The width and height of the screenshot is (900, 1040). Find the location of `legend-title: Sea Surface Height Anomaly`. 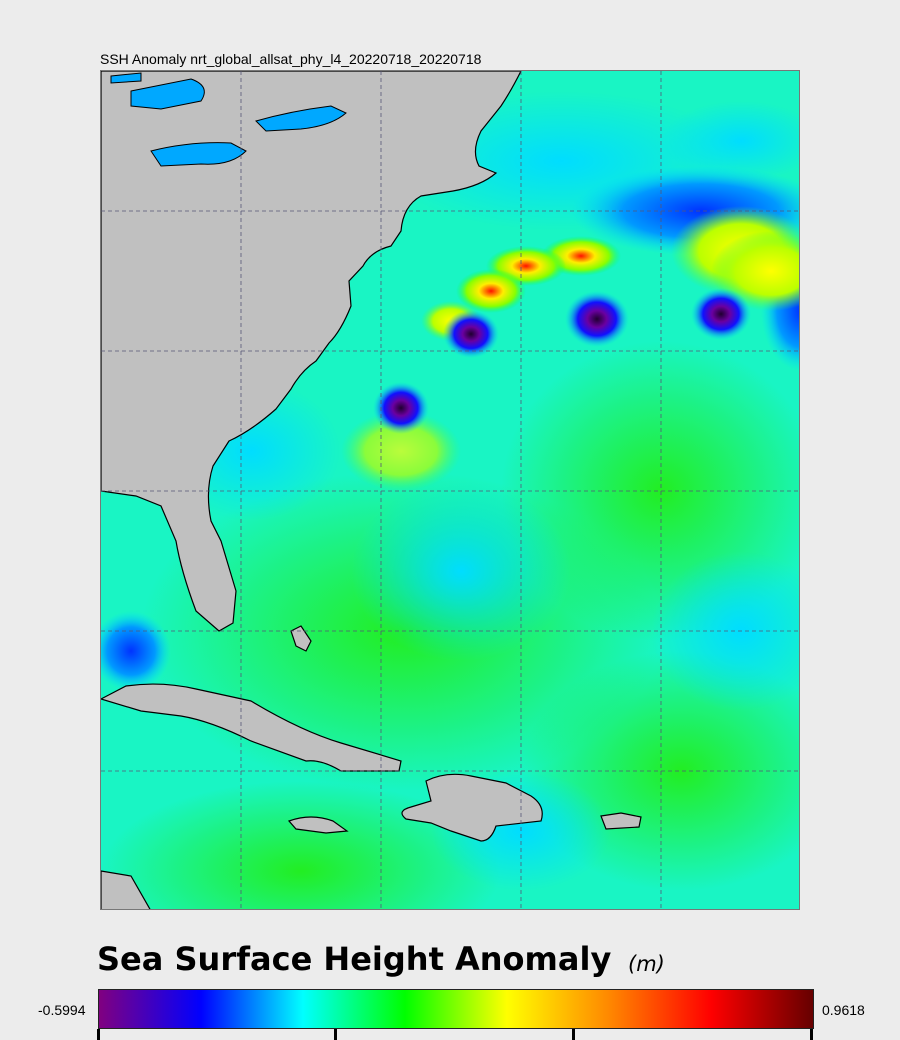

legend-title: Sea Surface Height Anomaly is located at coordinates (354, 959).